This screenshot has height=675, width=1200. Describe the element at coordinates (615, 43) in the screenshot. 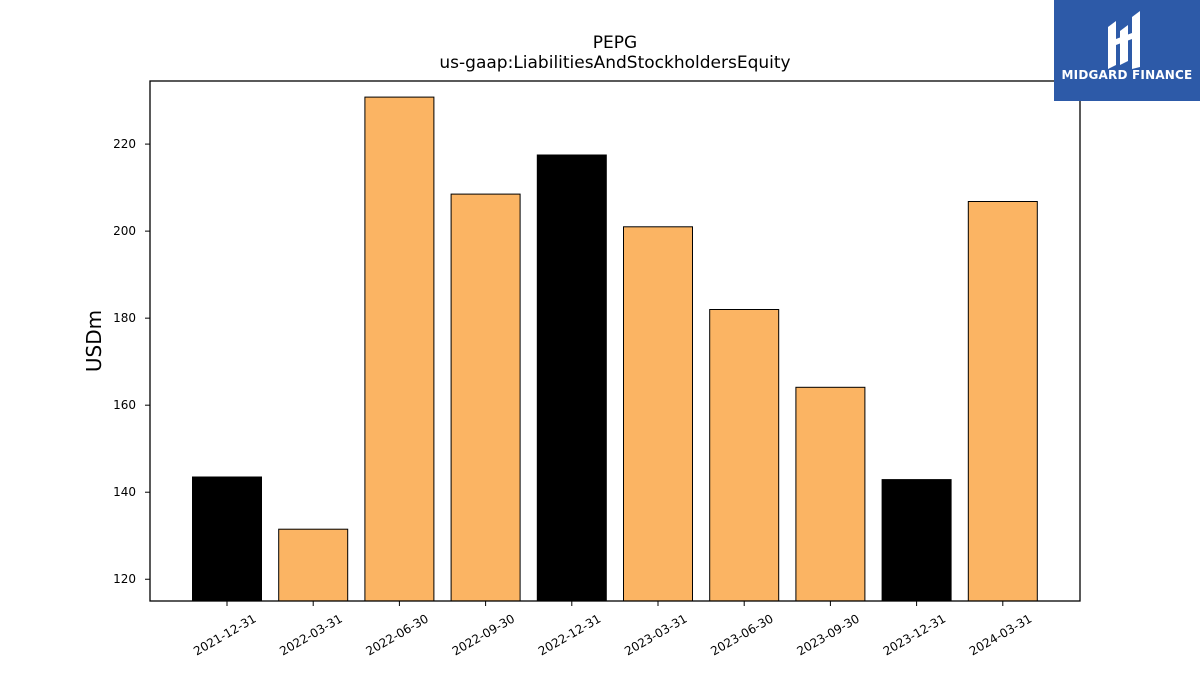

I see `chart-title: PEPG` at that location.